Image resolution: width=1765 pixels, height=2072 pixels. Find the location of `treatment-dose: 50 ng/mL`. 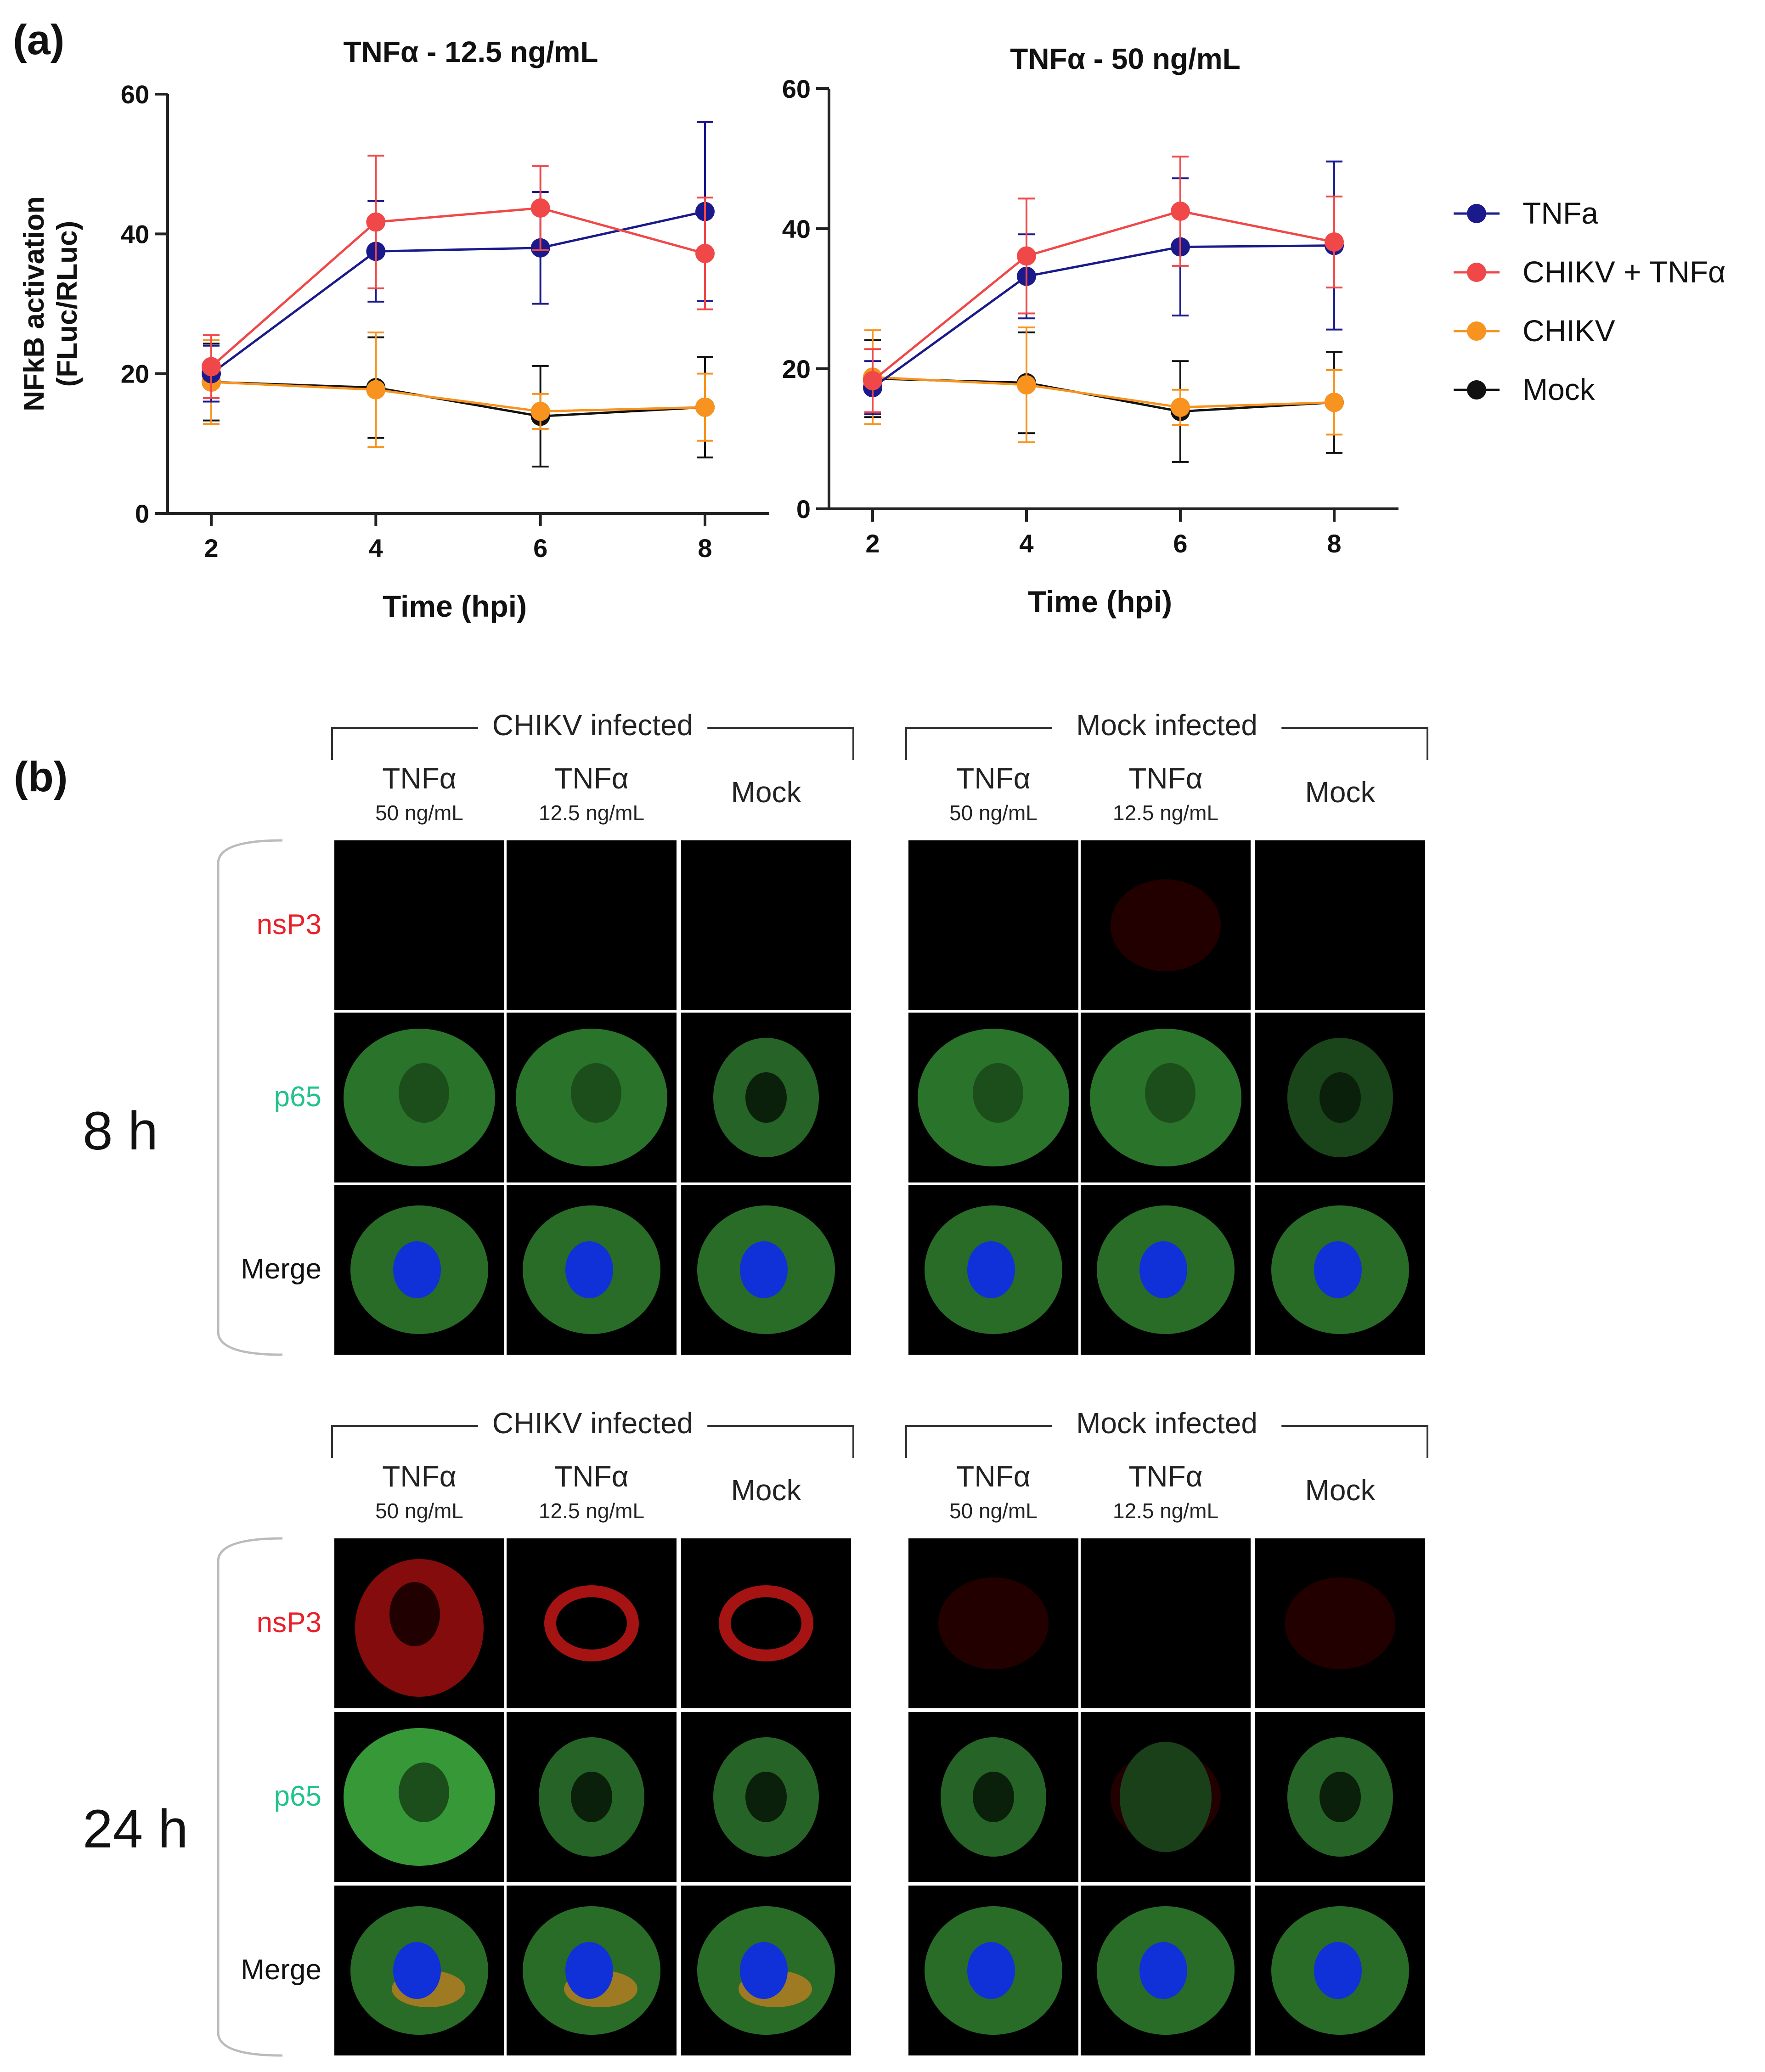

treatment-dose: 50 ng/mL is located at coordinates (419, 813).